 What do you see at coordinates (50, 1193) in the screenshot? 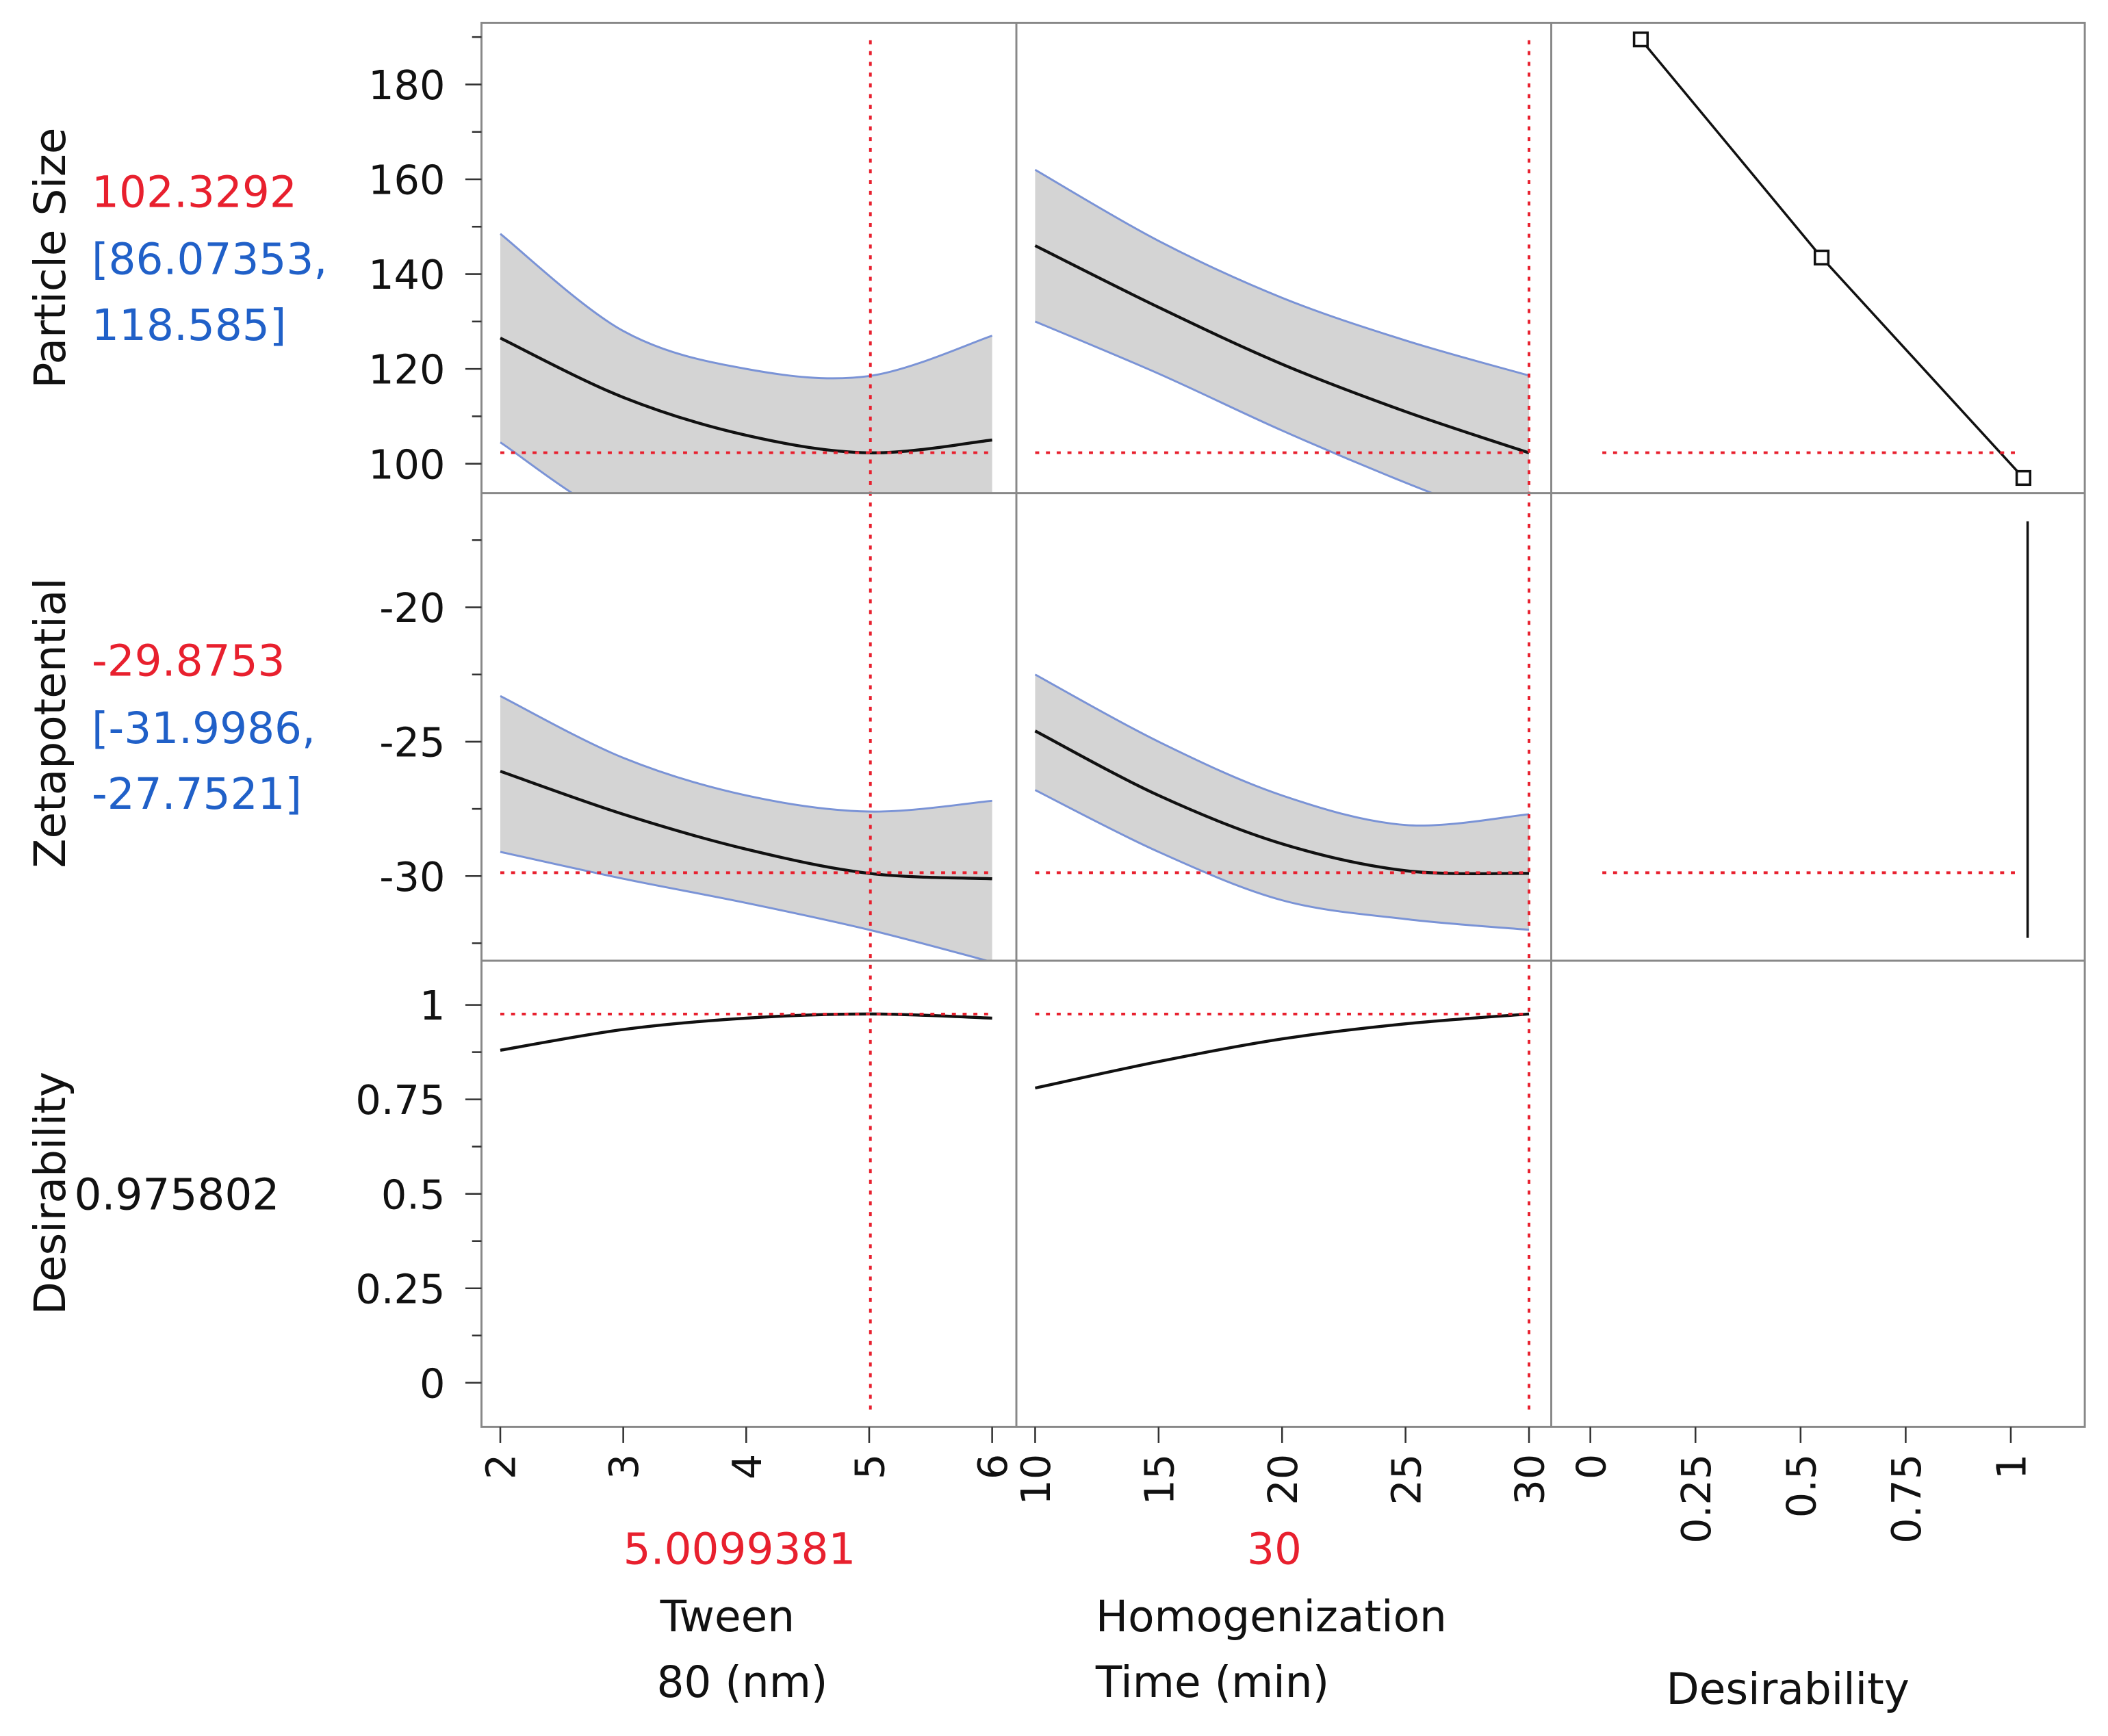
I see `row-label-desirability: Desirability` at bounding box center [50, 1193].